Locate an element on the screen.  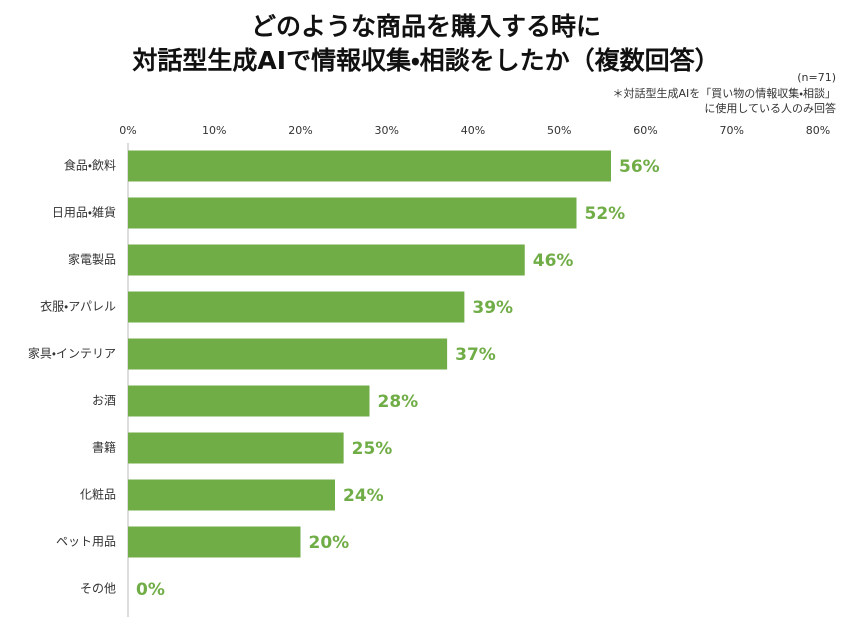
note: ＊対話型生成AIを「買い物の情報収集・相談」 is located at coordinates (724, 93).